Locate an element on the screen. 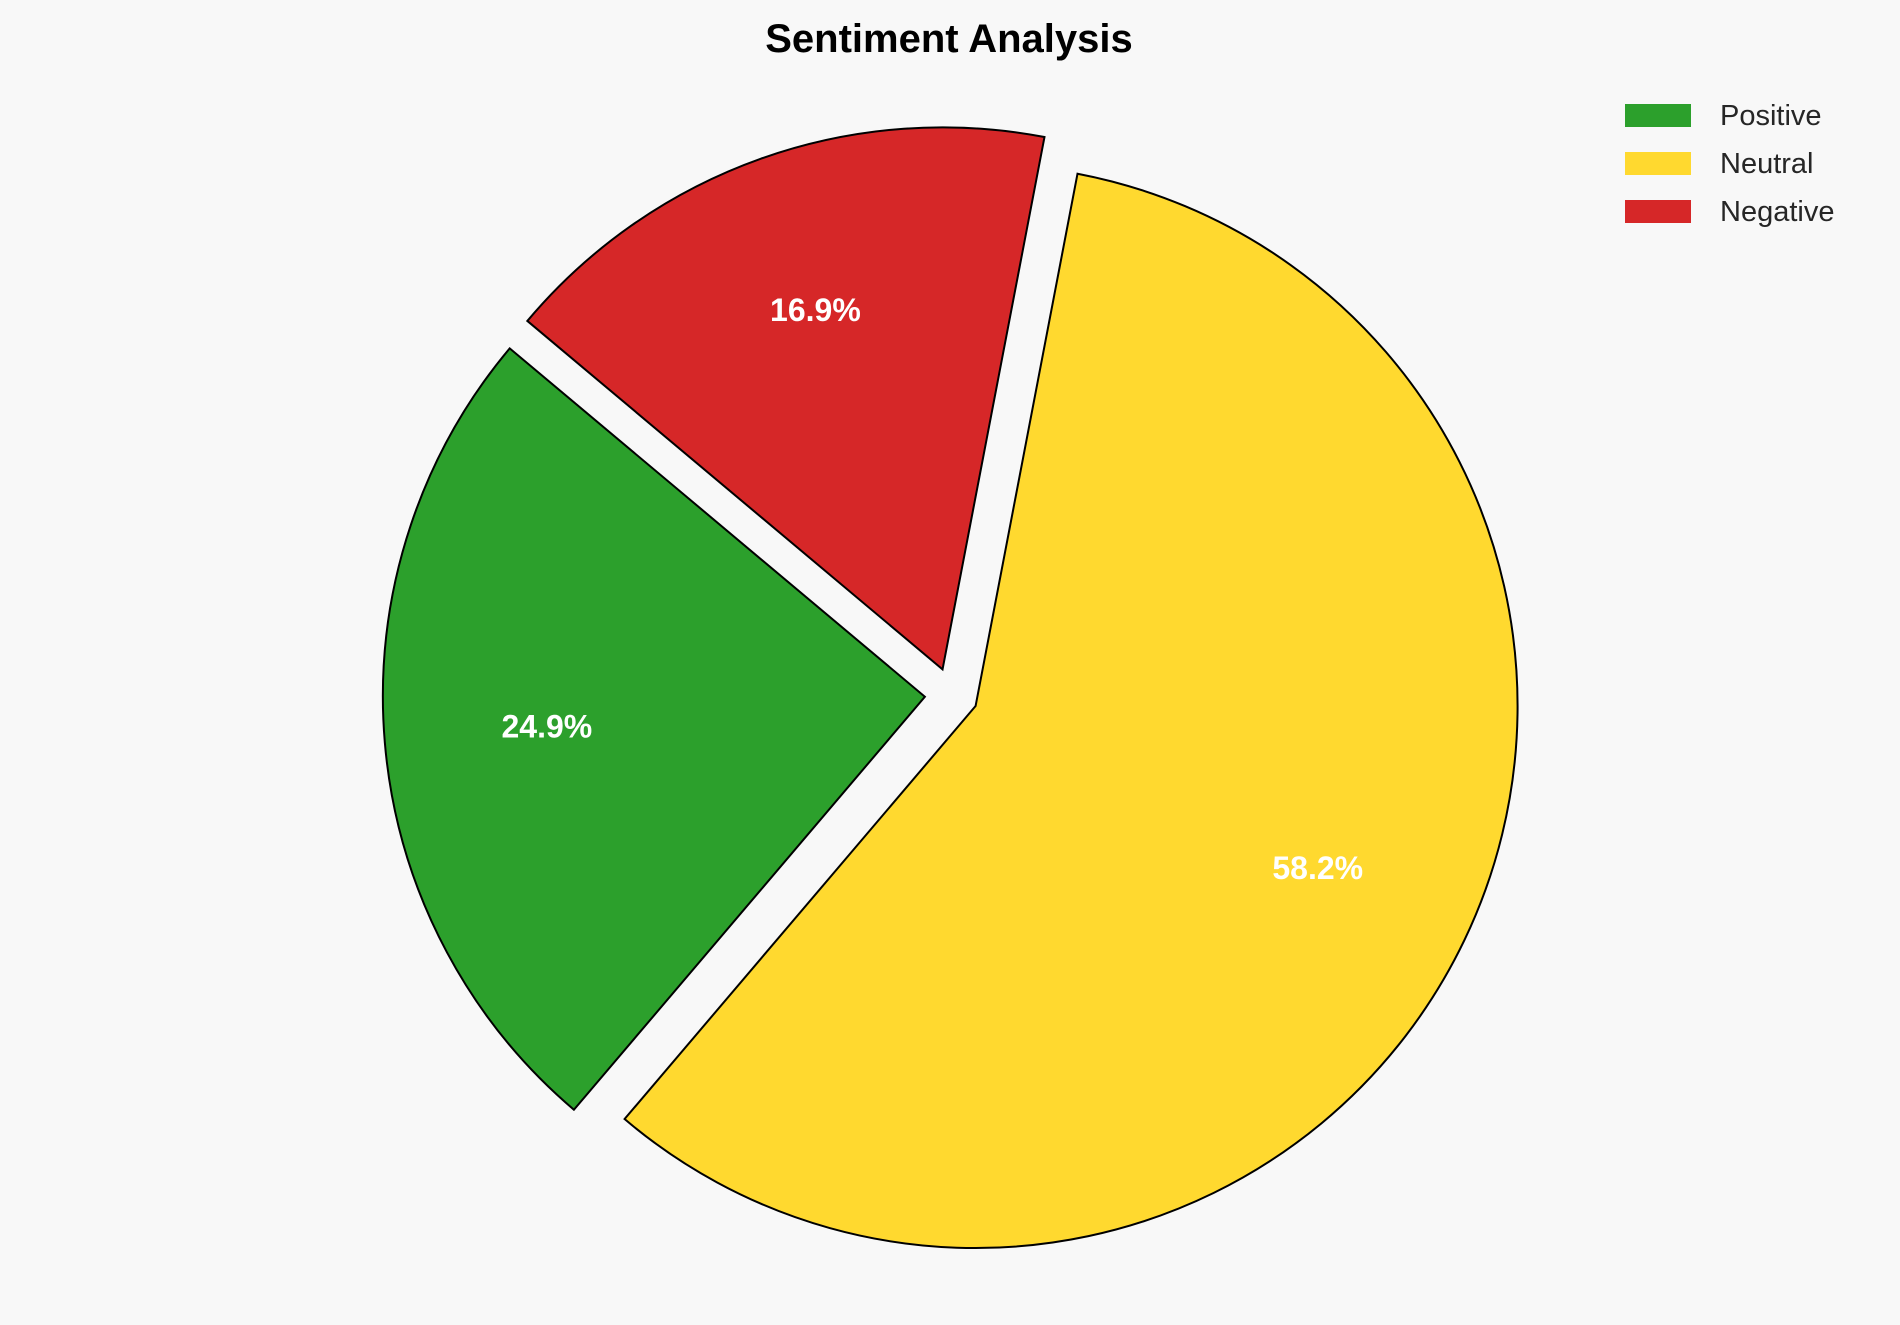 This screenshot has width=1900, height=1325. slice-label-positive: 24.9% is located at coordinates (546, 727).